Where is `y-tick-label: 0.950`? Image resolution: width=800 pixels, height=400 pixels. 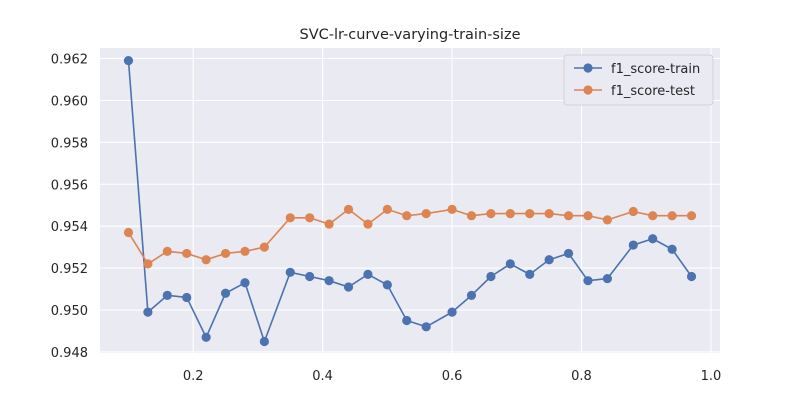
y-tick-label: 0.950 is located at coordinates (69, 311).